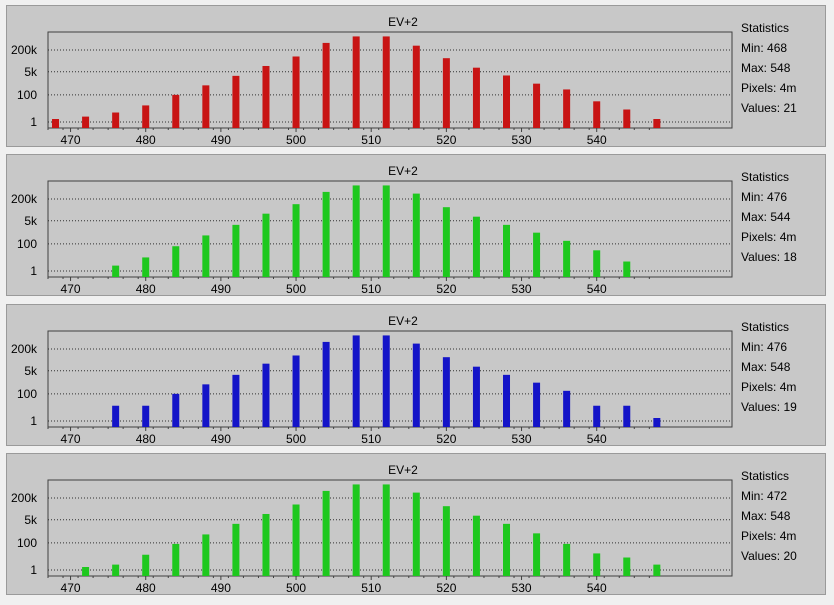 This screenshot has height=605, width=834. Describe the element at coordinates (777, 197) in the screenshot. I see `stats-min-value: 476` at that location.